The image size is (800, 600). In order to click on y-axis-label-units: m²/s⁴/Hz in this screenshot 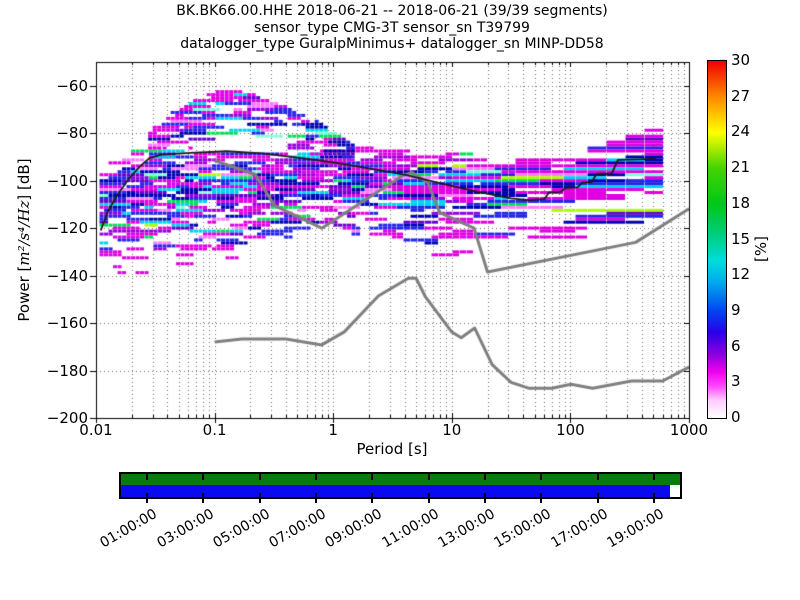, I will do `click(24, 233)`.